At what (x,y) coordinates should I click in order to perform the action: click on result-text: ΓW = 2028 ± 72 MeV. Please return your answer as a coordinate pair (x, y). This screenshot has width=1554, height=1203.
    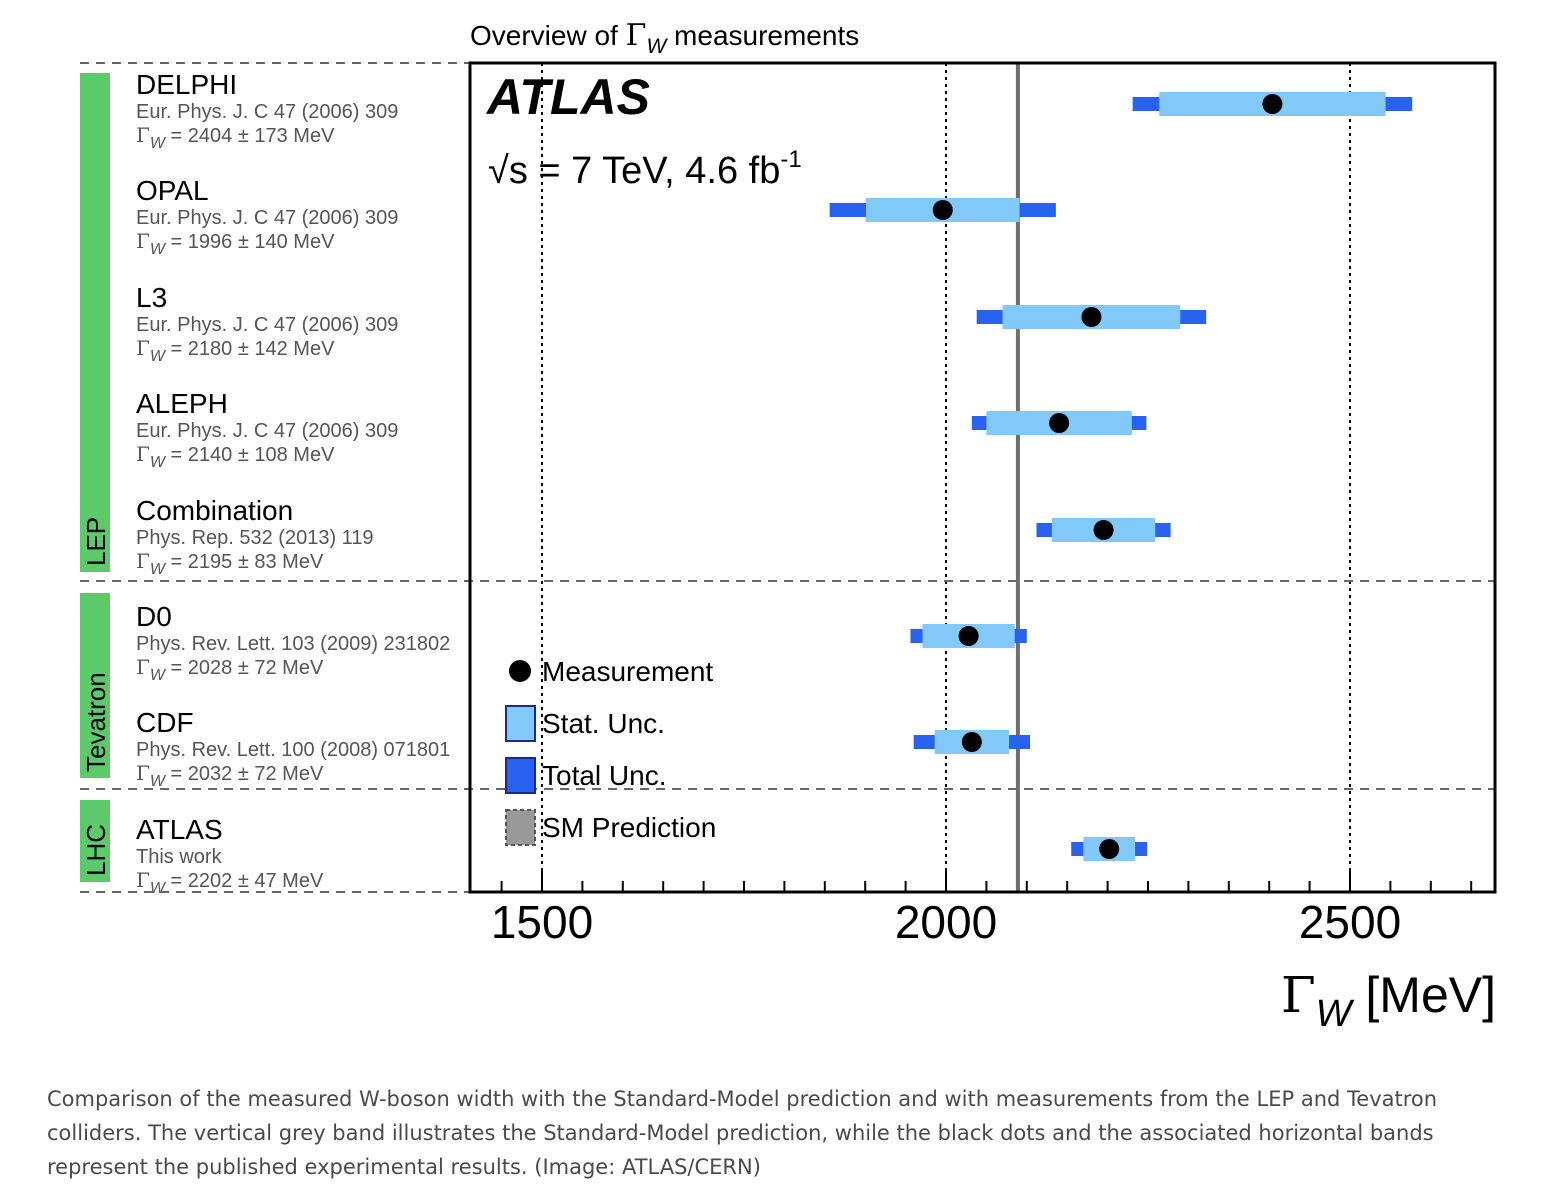
    Looking at the image, I should click on (230, 669).